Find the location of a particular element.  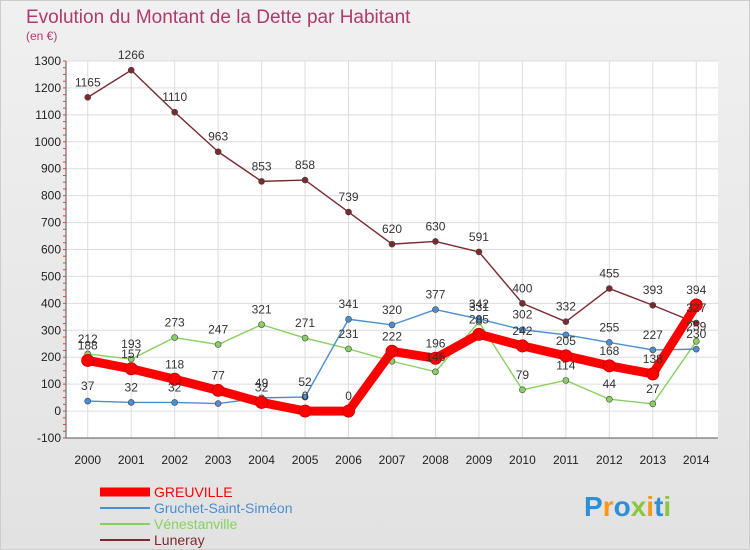

data-label: 247 is located at coordinates (218, 330).